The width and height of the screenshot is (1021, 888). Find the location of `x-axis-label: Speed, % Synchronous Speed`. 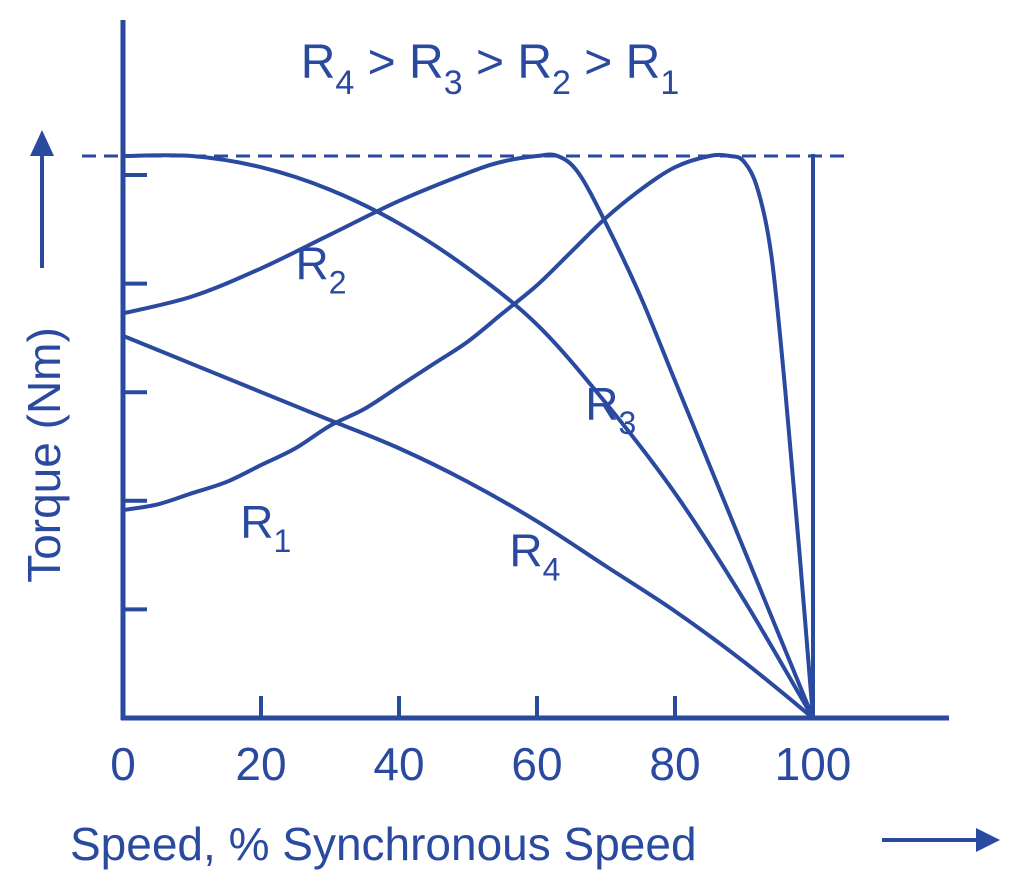

x-axis-label: Speed, % Synchronous Speed is located at coordinates (383, 844).